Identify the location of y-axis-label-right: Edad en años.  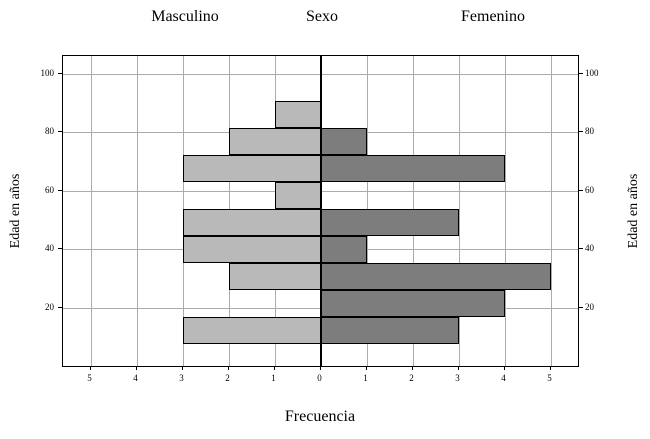
(633, 211).